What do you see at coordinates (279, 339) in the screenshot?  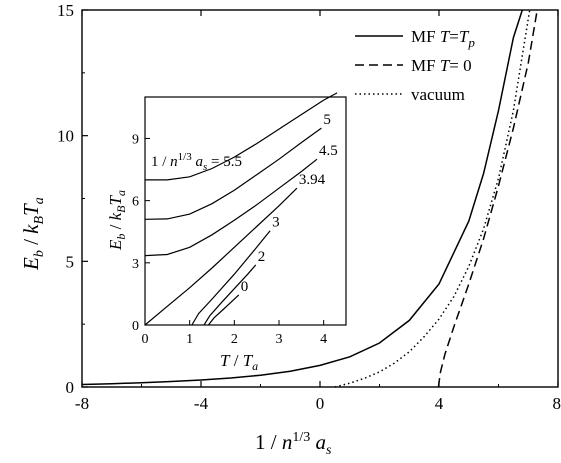 I see `inset-x-tick-label: 3` at bounding box center [279, 339].